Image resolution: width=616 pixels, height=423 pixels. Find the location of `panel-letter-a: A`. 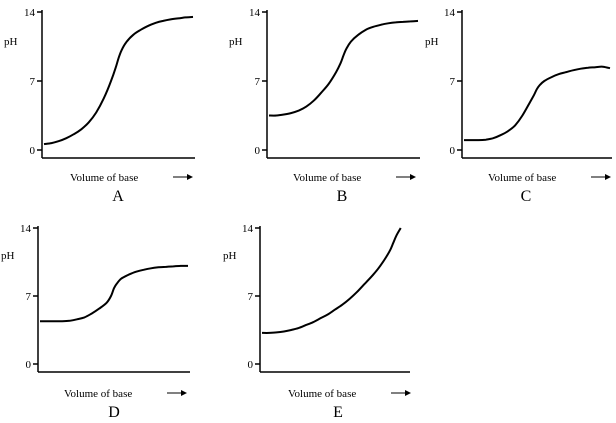

panel-letter-a: A is located at coordinates (118, 196).